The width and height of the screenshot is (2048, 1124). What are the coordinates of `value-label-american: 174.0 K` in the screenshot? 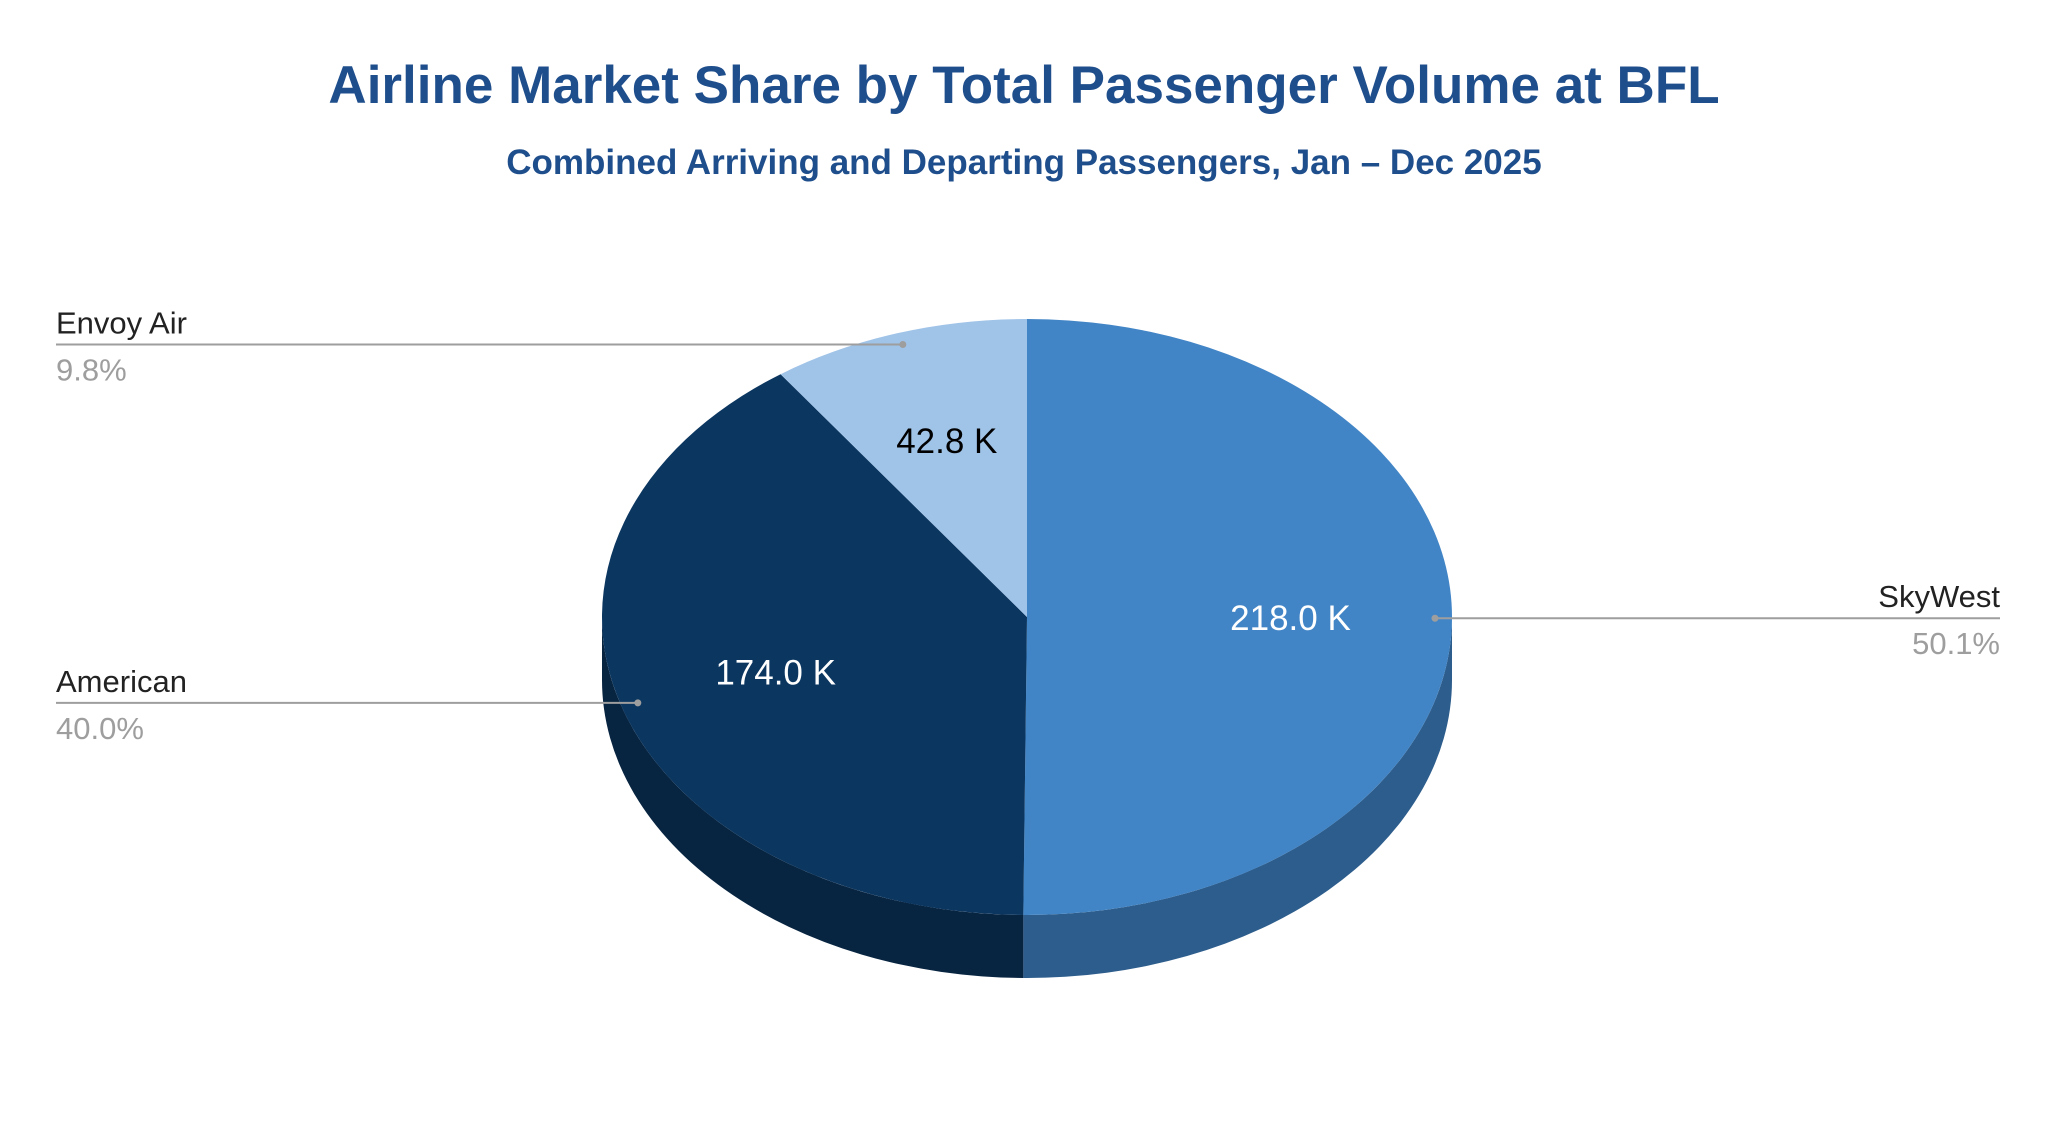 It's located at (775, 672).